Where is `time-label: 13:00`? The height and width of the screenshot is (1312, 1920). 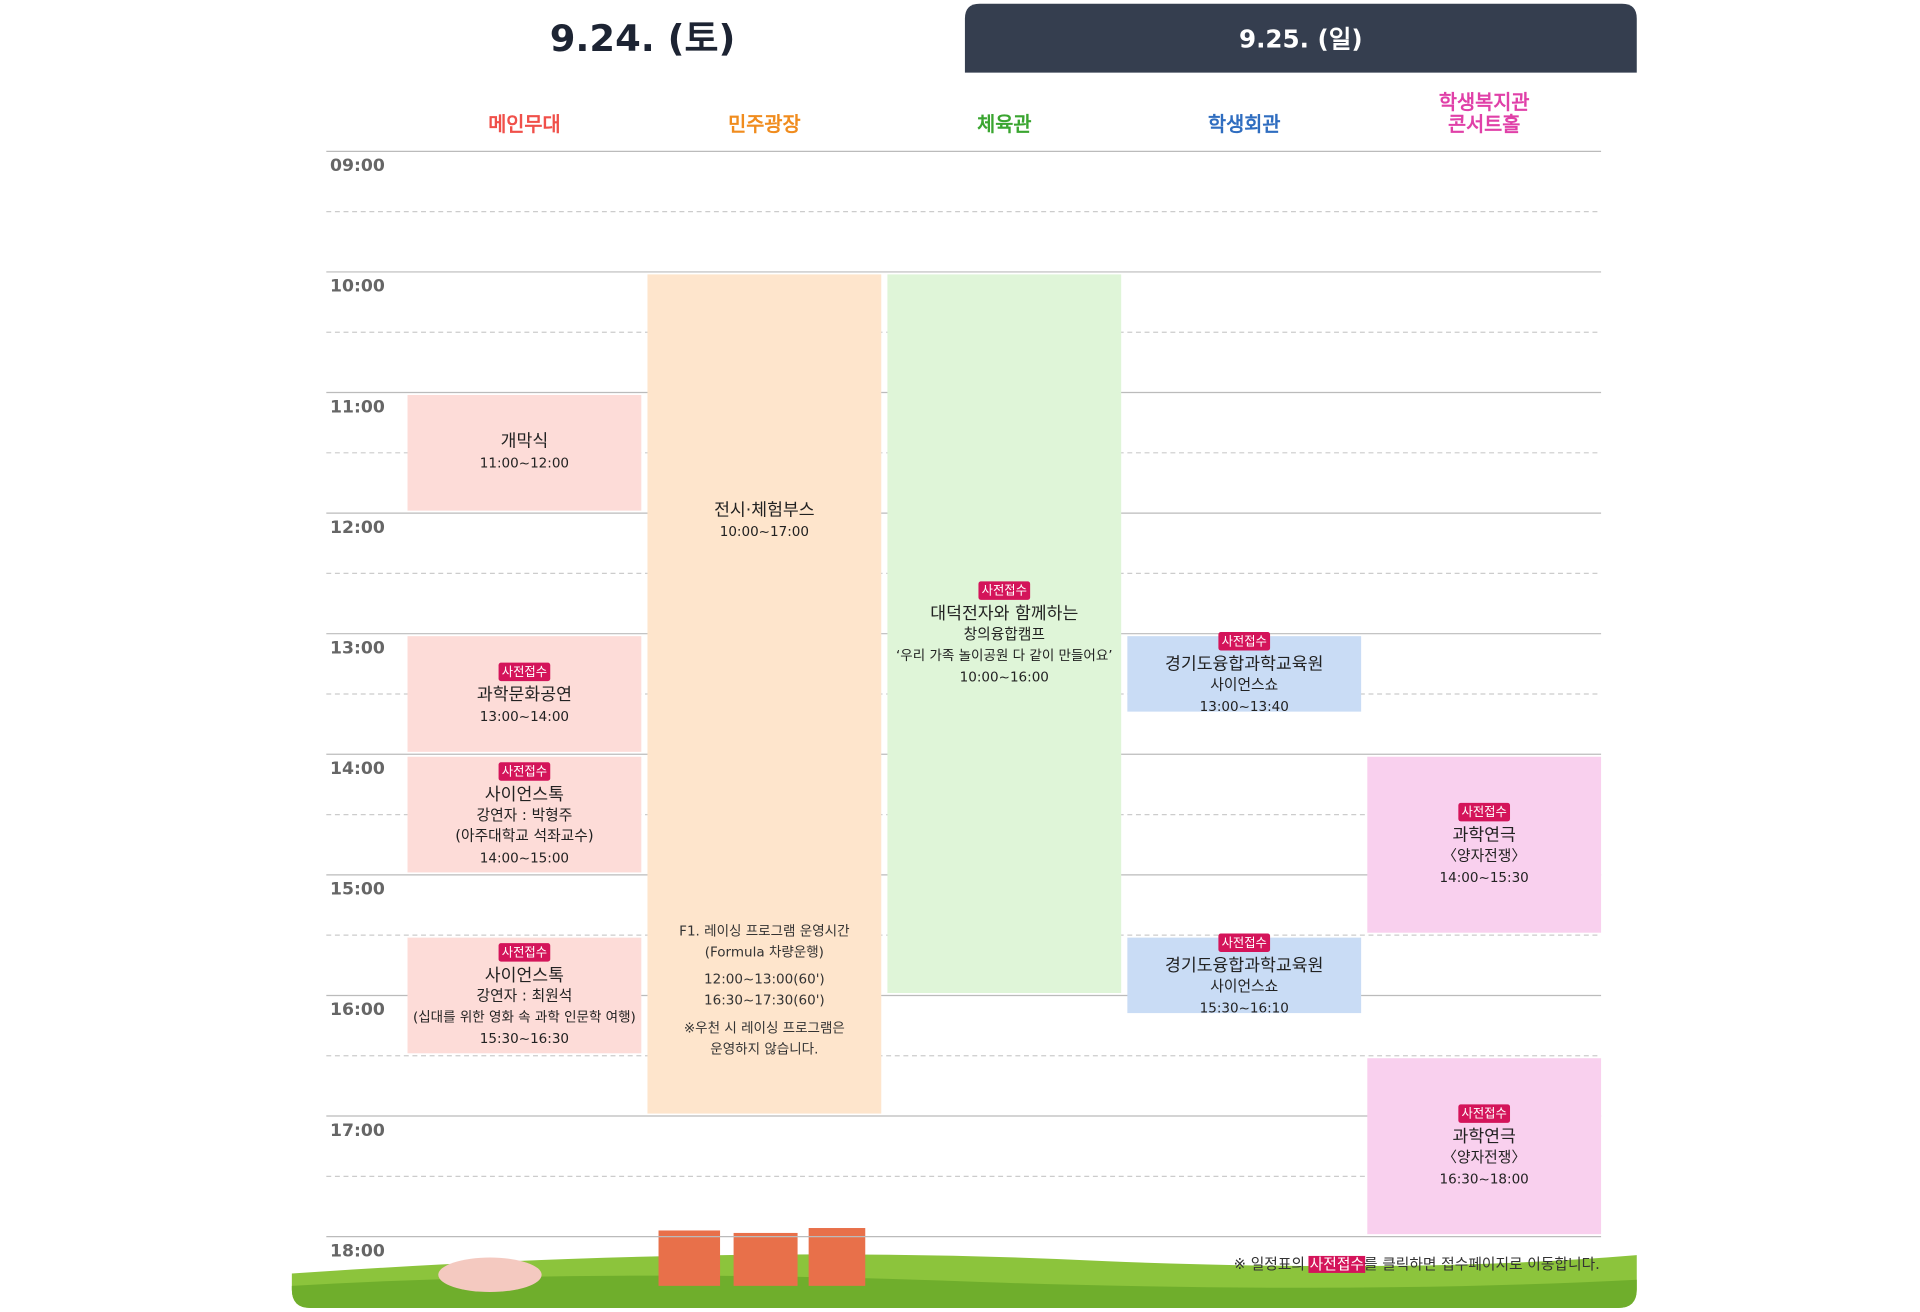
time-label: 13:00 is located at coordinates (357, 648).